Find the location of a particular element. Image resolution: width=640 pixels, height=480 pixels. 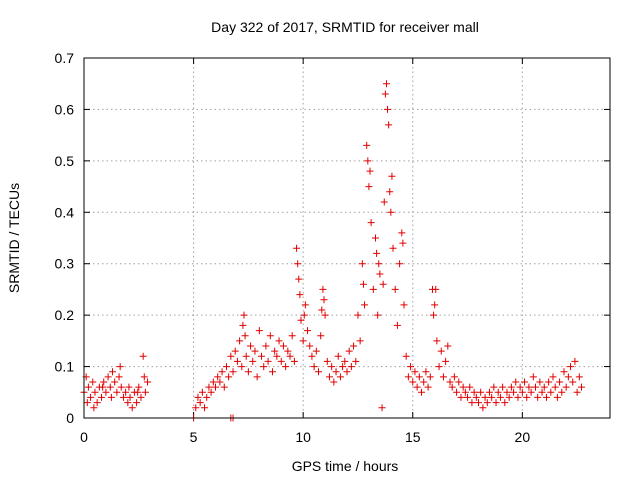

y-tick-label: 0.4 is located at coordinates (65, 212).